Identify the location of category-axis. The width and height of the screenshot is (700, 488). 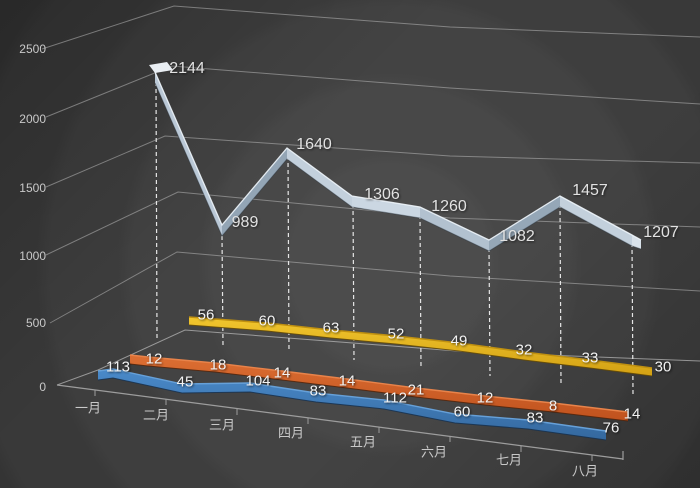
(340, 422).